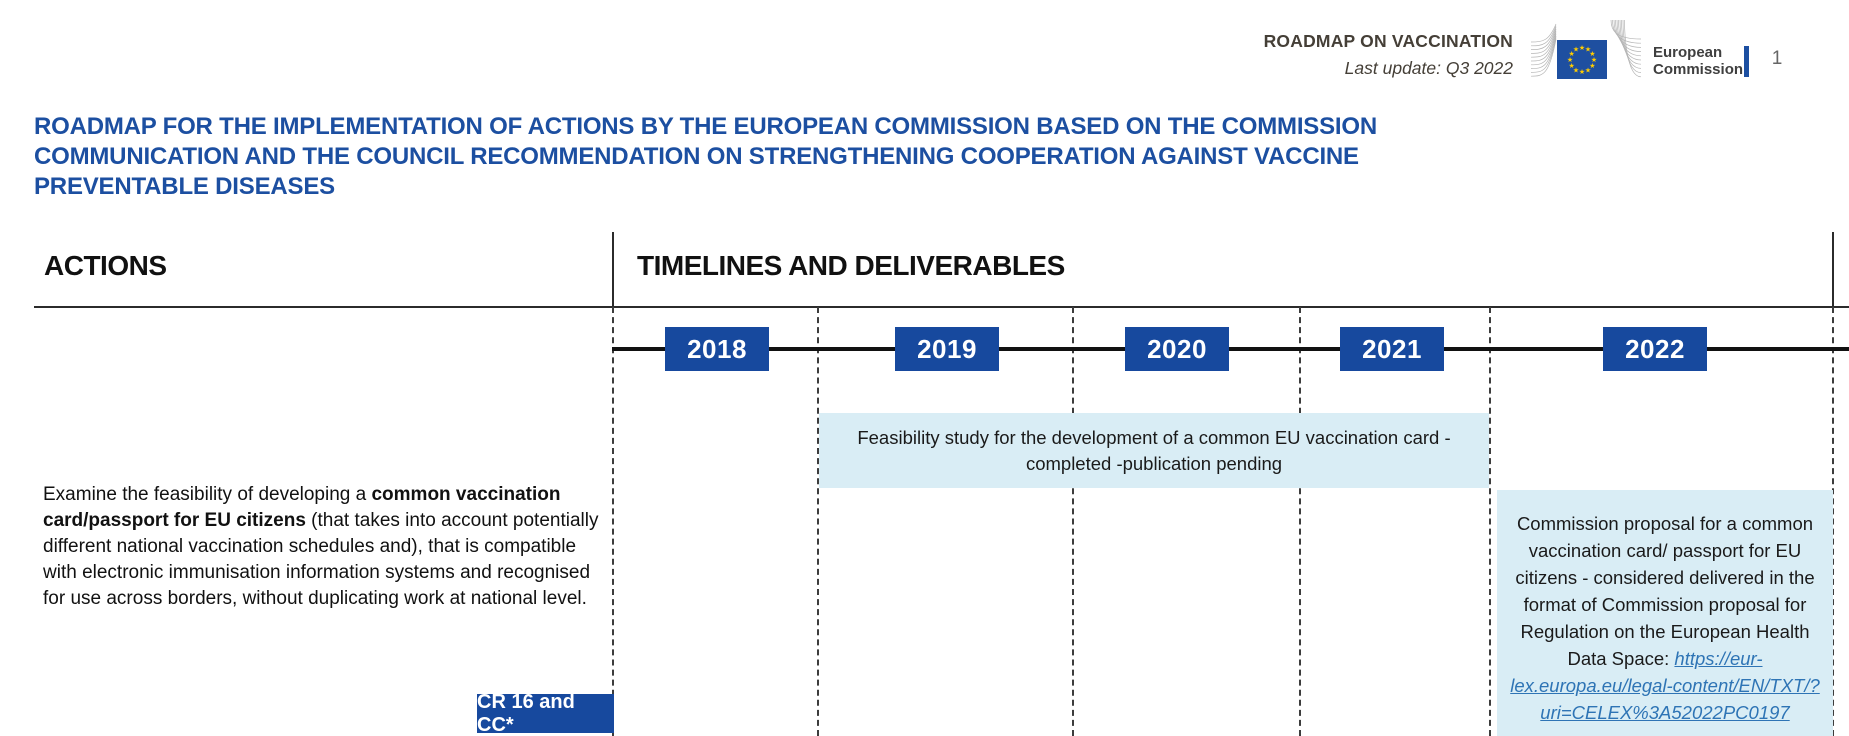 This screenshot has height=736, width=1849. I want to click on action-text-before-bold: Examine the feasibility of developing a, so click(207, 494).